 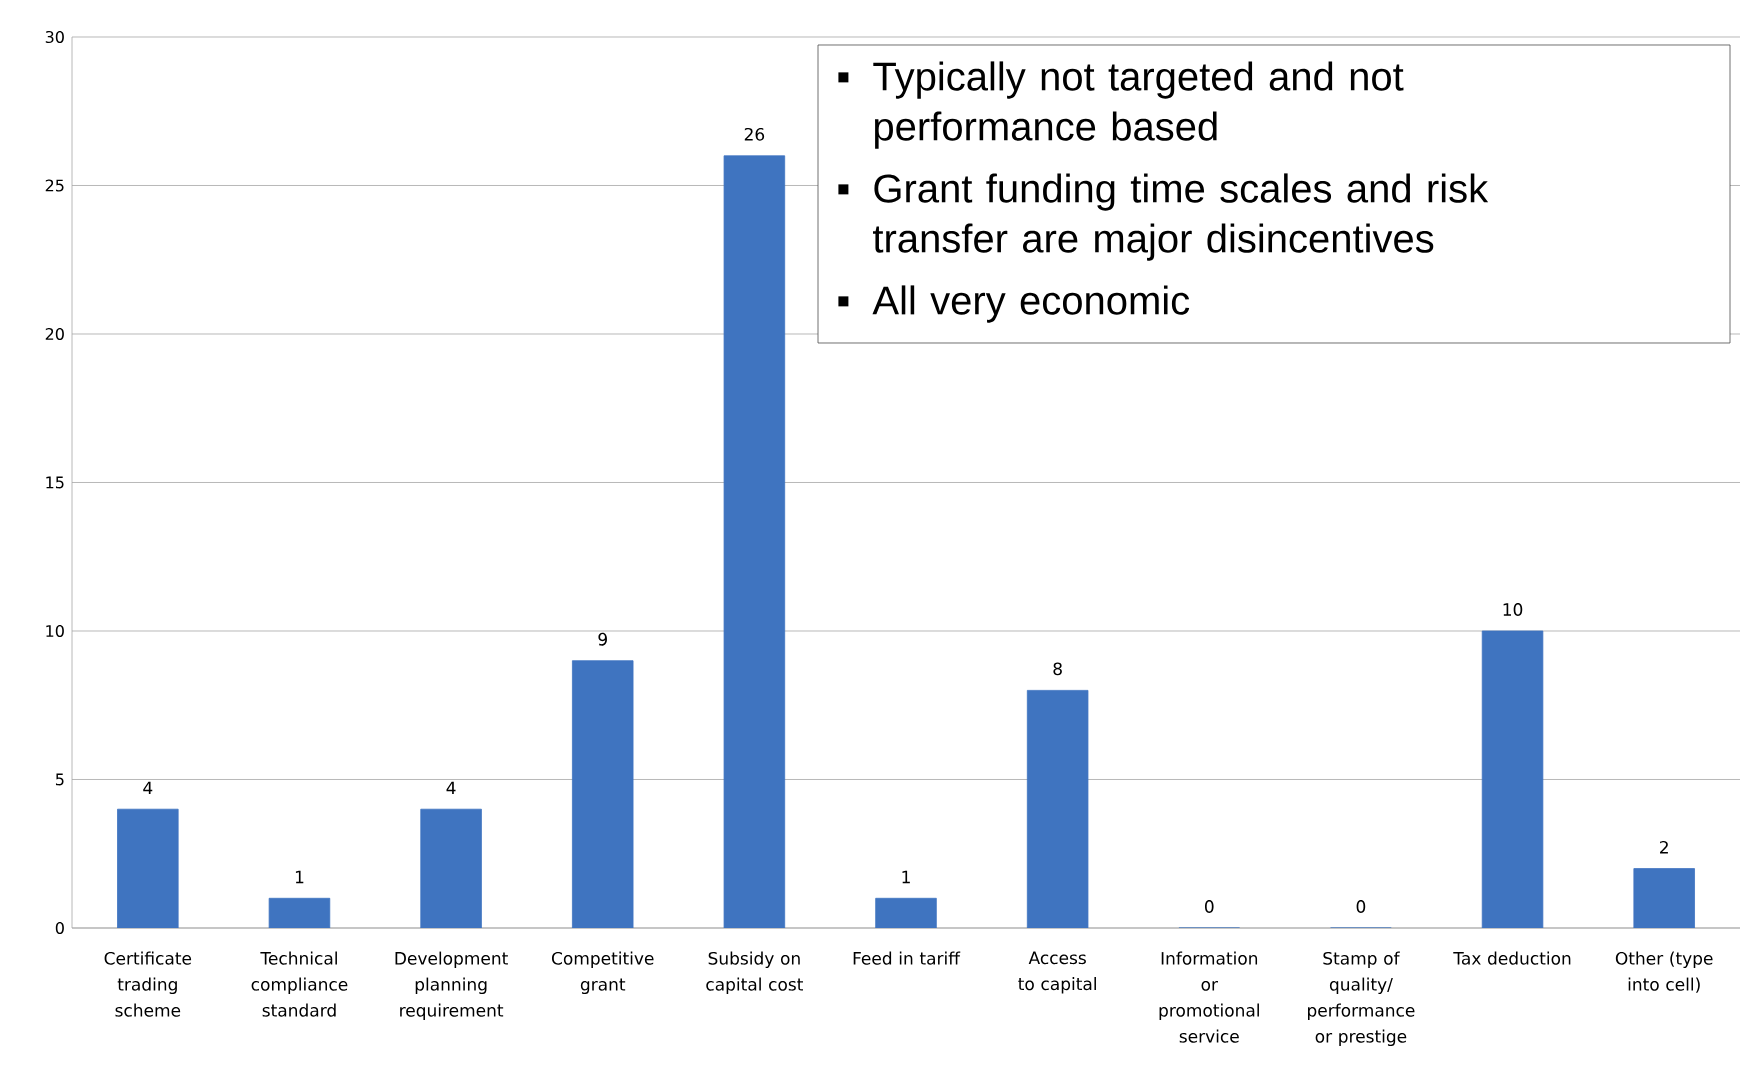 What do you see at coordinates (59, 779) in the screenshot?
I see `y-tick-label: 5` at bounding box center [59, 779].